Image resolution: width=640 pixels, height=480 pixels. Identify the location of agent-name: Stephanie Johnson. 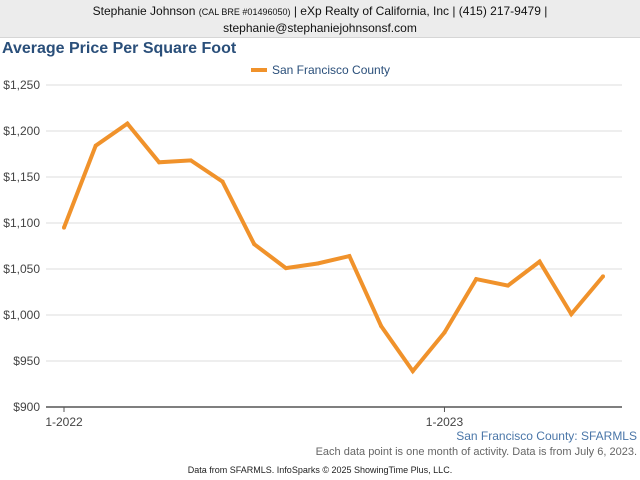
(144, 11).